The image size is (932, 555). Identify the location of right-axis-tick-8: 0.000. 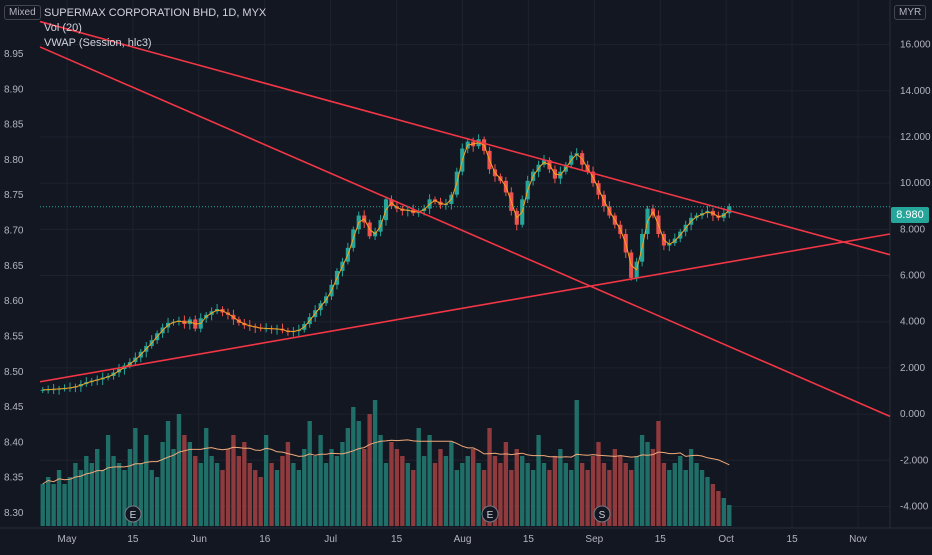
(912, 414).